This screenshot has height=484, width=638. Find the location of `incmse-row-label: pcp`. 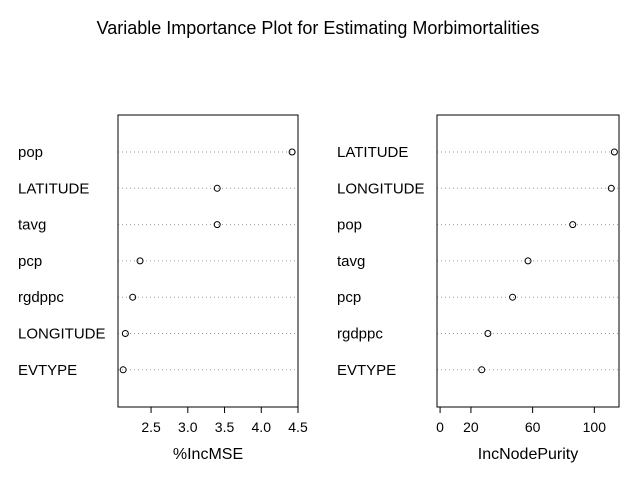

incmse-row-label: pcp is located at coordinates (30, 261).